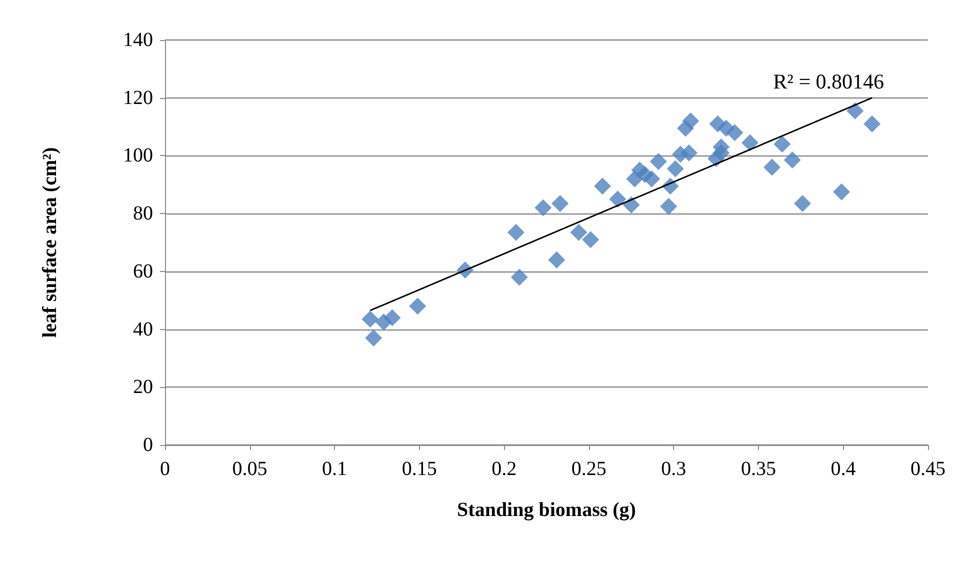 The height and width of the screenshot is (580, 960). What do you see at coordinates (673, 469) in the screenshot?
I see `x-tick-label: 0.3` at bounding box center [673, 469].